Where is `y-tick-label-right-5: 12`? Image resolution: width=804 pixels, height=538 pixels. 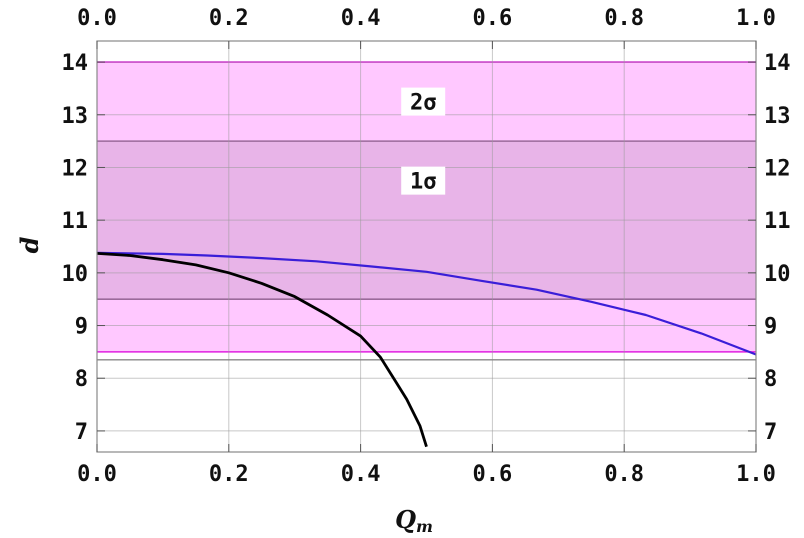
y-tick-label-right-5: 12 is located at coordinates (777, 168).